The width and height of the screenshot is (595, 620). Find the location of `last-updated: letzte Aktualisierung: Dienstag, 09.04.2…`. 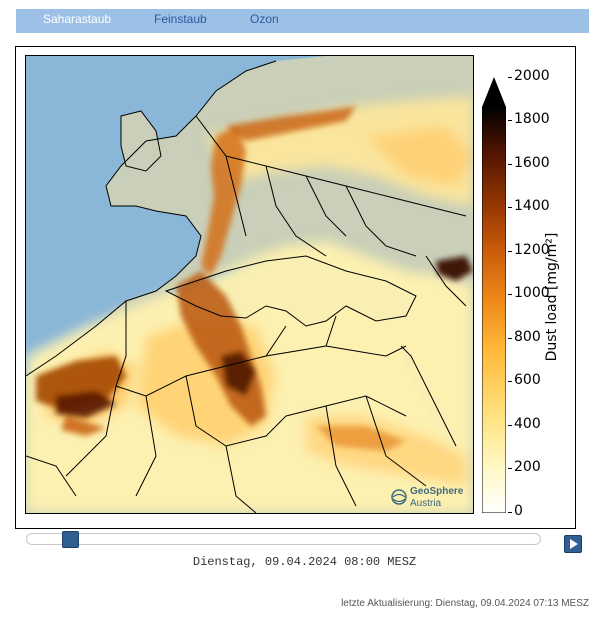

last-updated: letzte Aktualisierung: Dienstag, 09.04.2… is located at coordinates (465, 603).